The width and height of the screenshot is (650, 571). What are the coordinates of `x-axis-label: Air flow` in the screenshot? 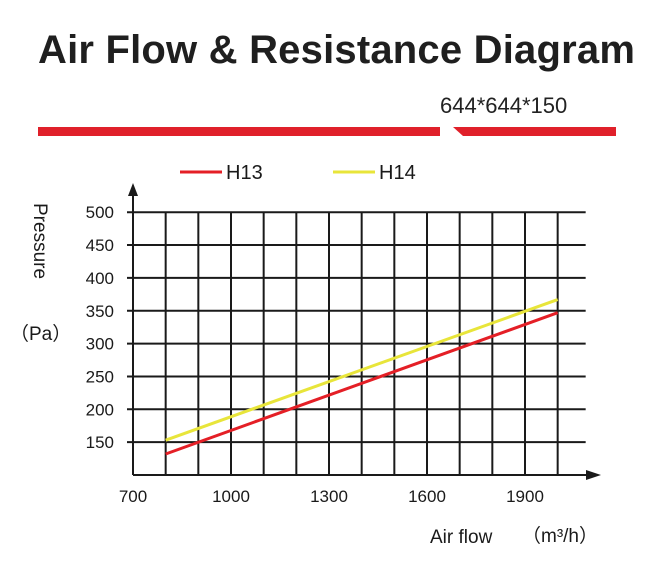 It's located at (461, 537).